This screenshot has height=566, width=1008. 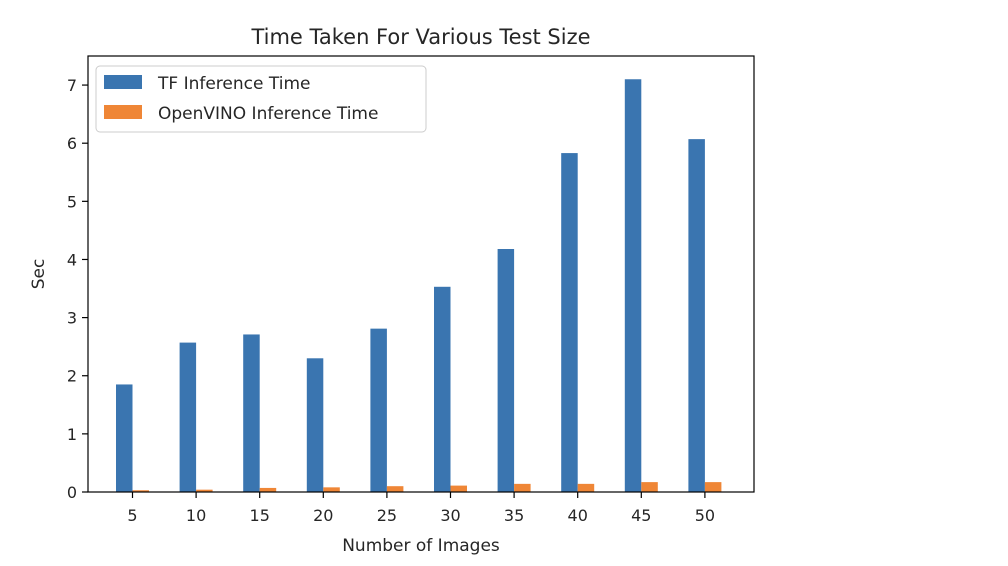 I want to click on chart-title: Time Taken For Various Test Size, so click(x=420, y=37).